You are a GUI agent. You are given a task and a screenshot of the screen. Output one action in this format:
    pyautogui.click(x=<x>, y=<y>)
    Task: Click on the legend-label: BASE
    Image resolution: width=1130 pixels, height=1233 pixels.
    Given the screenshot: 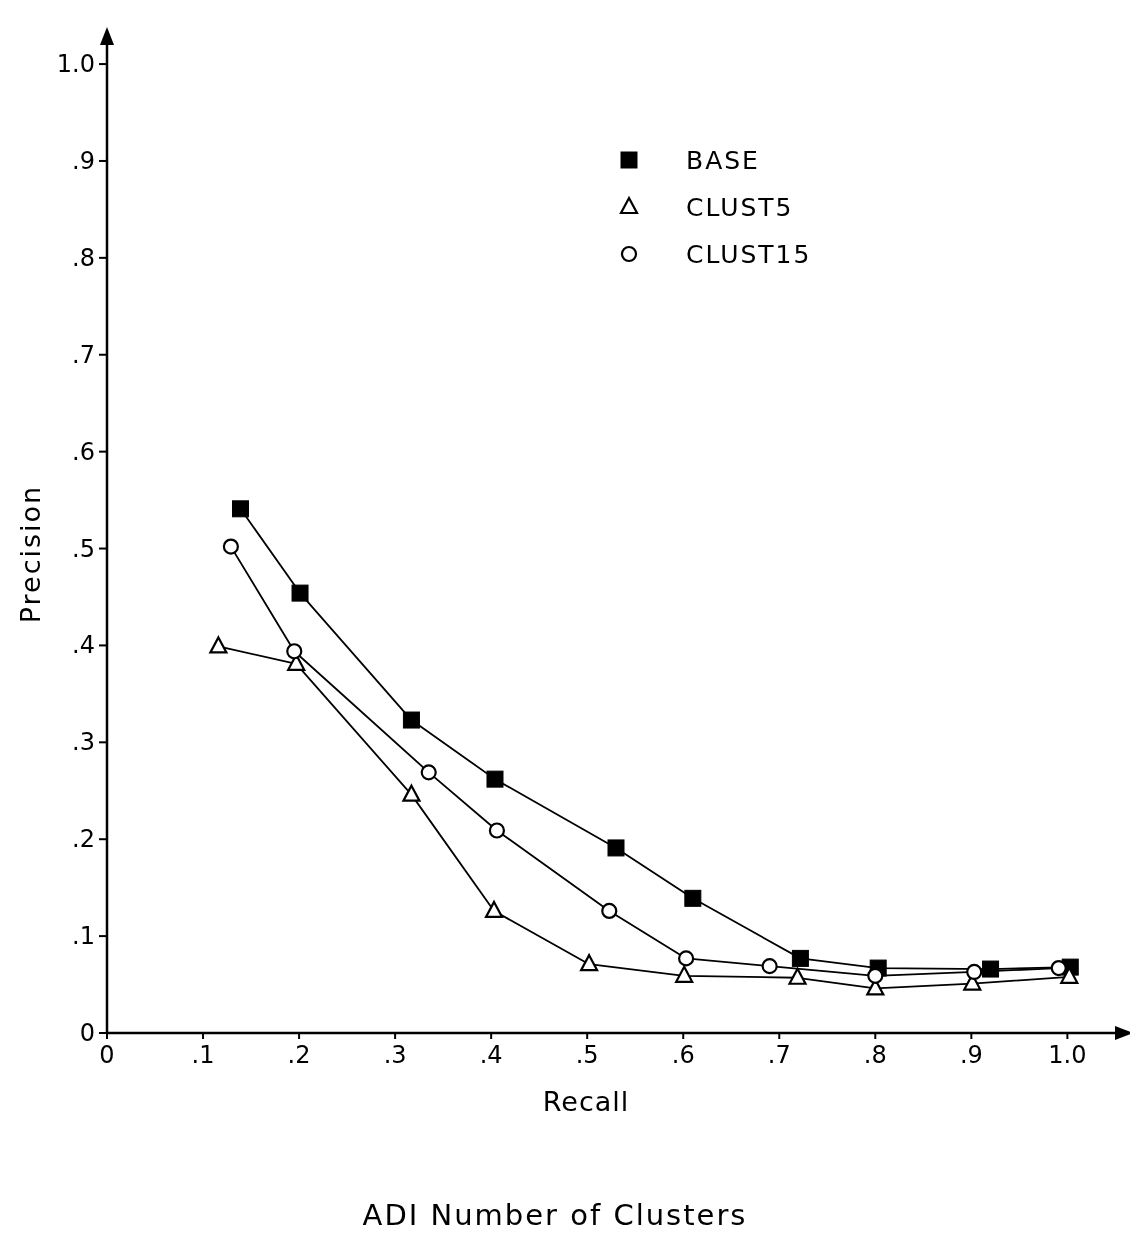 What is the action you would take?
    pyautogui.click(x=723, y=160)
    